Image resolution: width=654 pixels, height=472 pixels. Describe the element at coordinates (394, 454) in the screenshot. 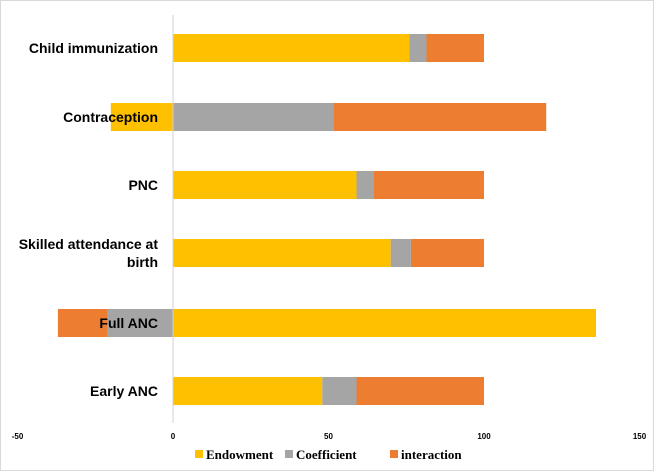

I see `legend-swatch-interaction` at that location.